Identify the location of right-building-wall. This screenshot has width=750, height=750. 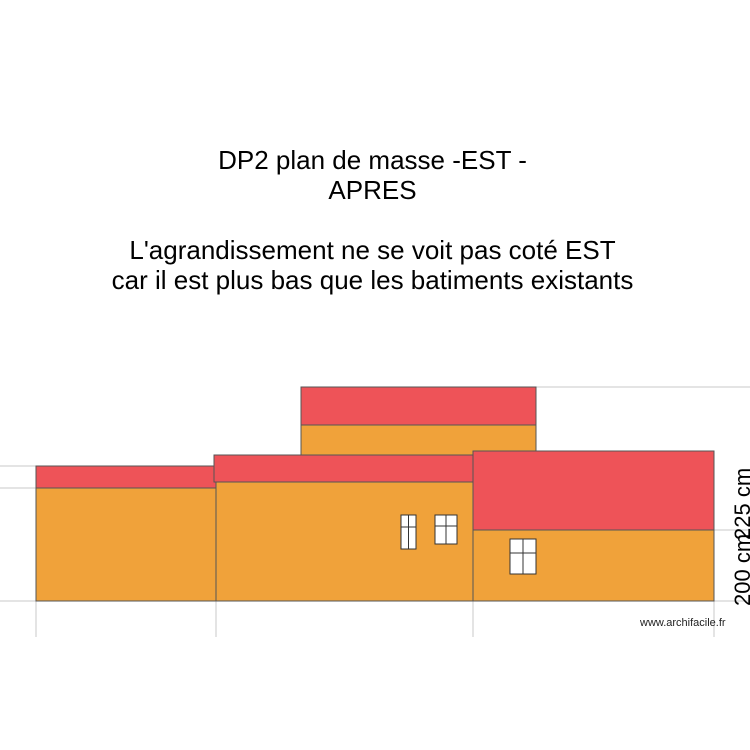
(593, 565).